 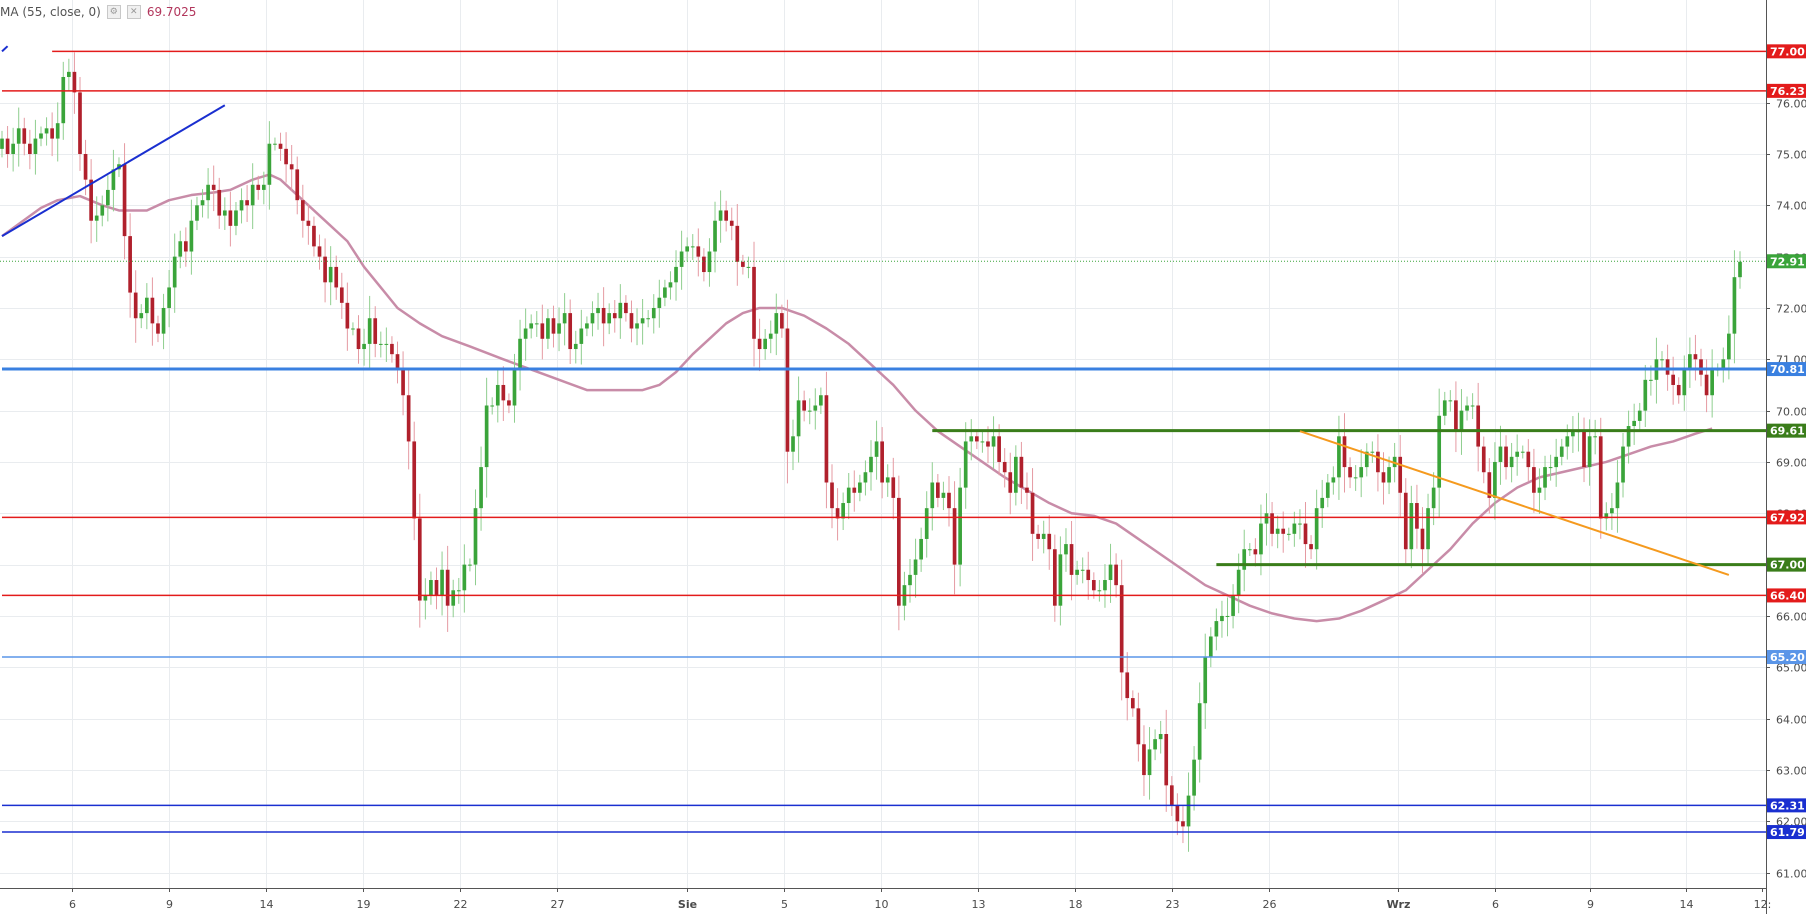 I want to click on x-tick-label: 12:, so click(x=1763, y=904).